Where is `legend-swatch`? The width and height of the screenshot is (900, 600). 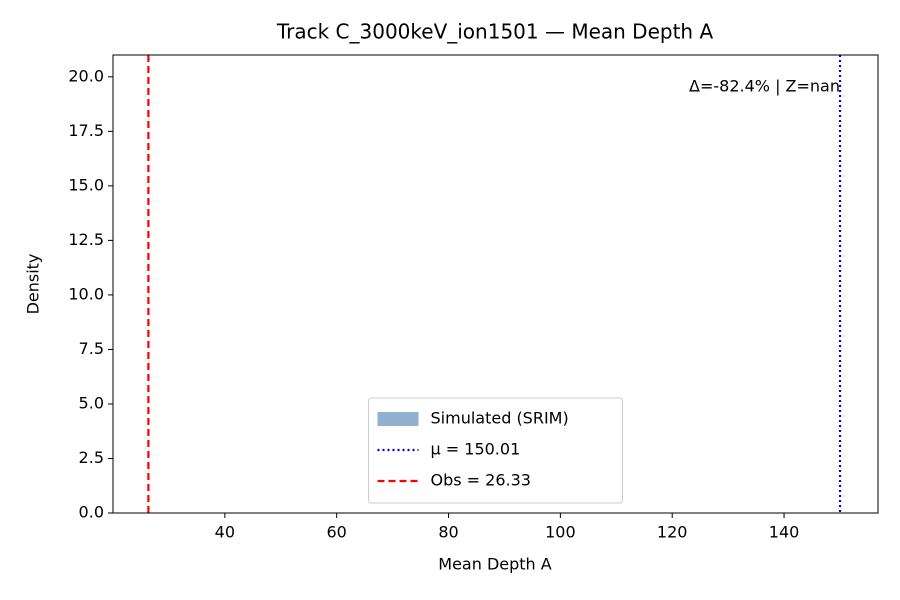 legend-swatch is located at coordinates (398, 419).